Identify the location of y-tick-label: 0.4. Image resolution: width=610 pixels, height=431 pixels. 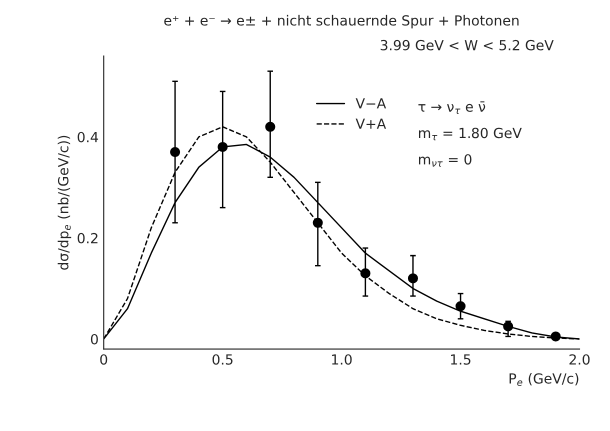
(88, 137).